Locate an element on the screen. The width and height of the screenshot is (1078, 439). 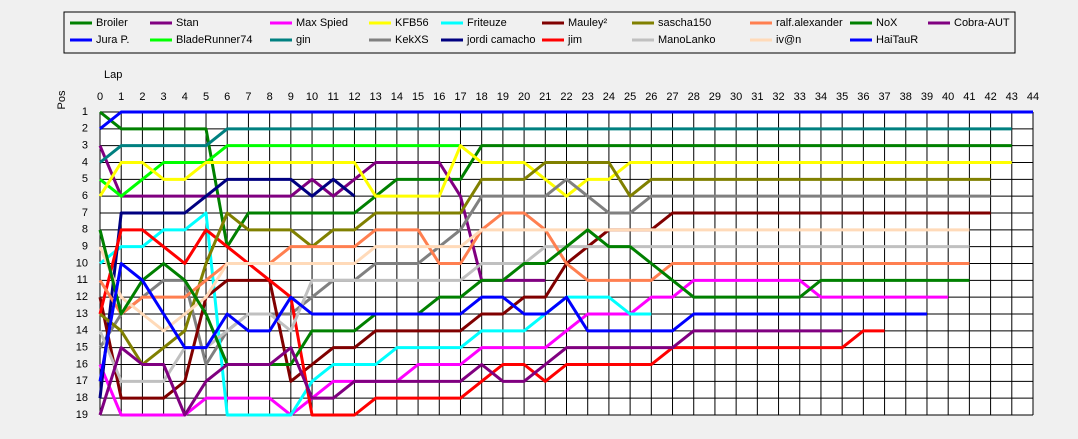
x-tick-label: 41 is located at coordinates (969, 97).